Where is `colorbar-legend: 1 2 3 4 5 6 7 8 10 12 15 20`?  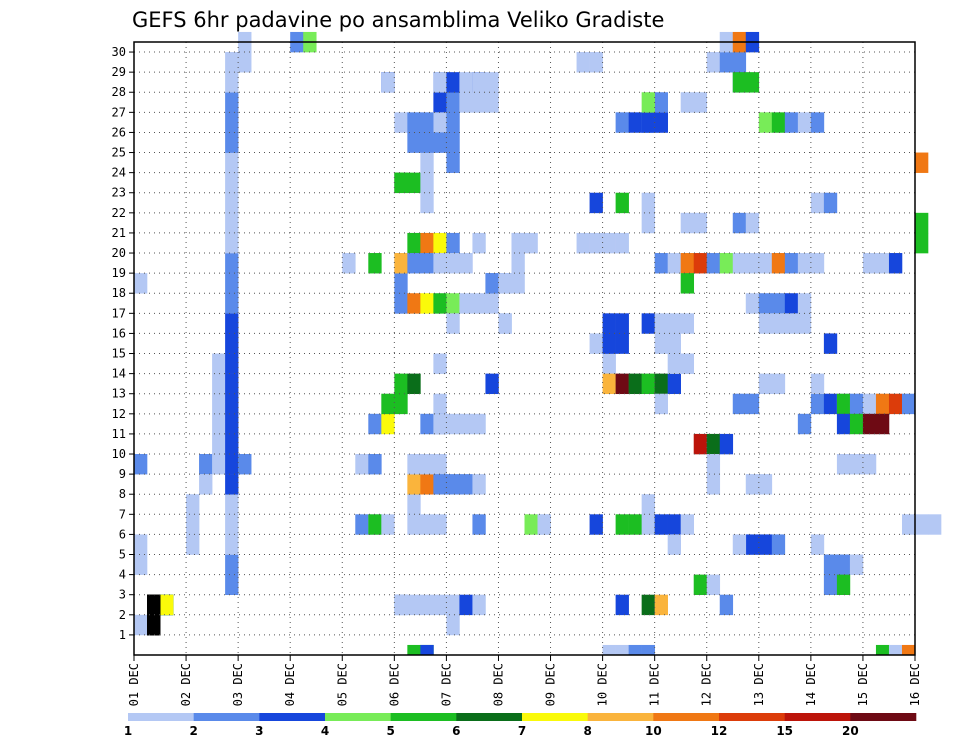
colorbar-legend: 1 2 3 4 5 6 7 8 10 12 15 20 is located at coordinates (520, 725).